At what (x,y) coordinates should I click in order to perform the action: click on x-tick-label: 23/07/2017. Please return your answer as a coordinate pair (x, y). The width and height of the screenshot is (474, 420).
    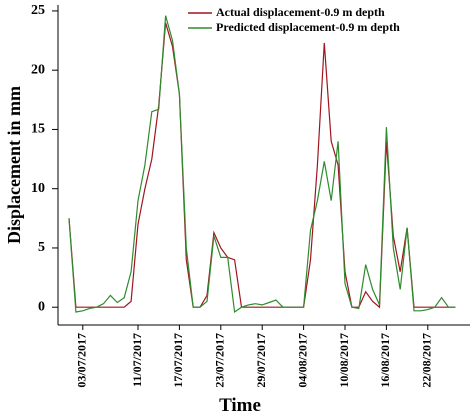
    Looking at the image, I should click on (220, 360).